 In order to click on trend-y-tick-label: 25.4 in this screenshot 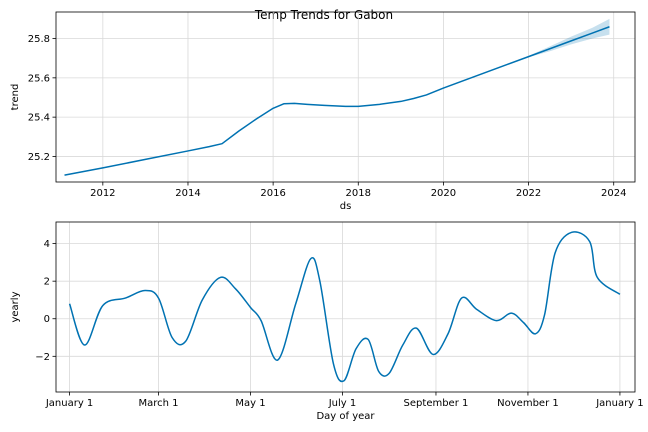, I will do `click(39, 118)`.